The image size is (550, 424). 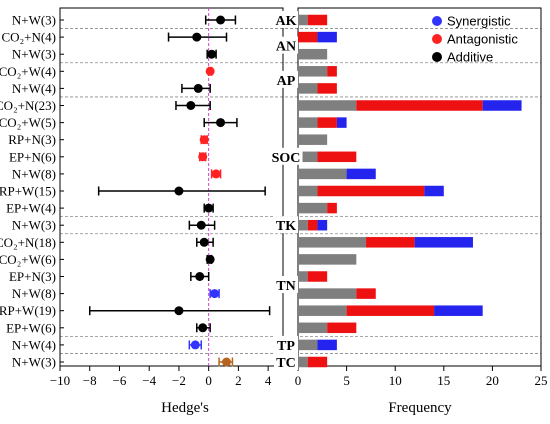 What do you see at coordinates (120, 380) in the screenshot?
I see `left-x-tick-label: −6` at bounding box center [120, 380].